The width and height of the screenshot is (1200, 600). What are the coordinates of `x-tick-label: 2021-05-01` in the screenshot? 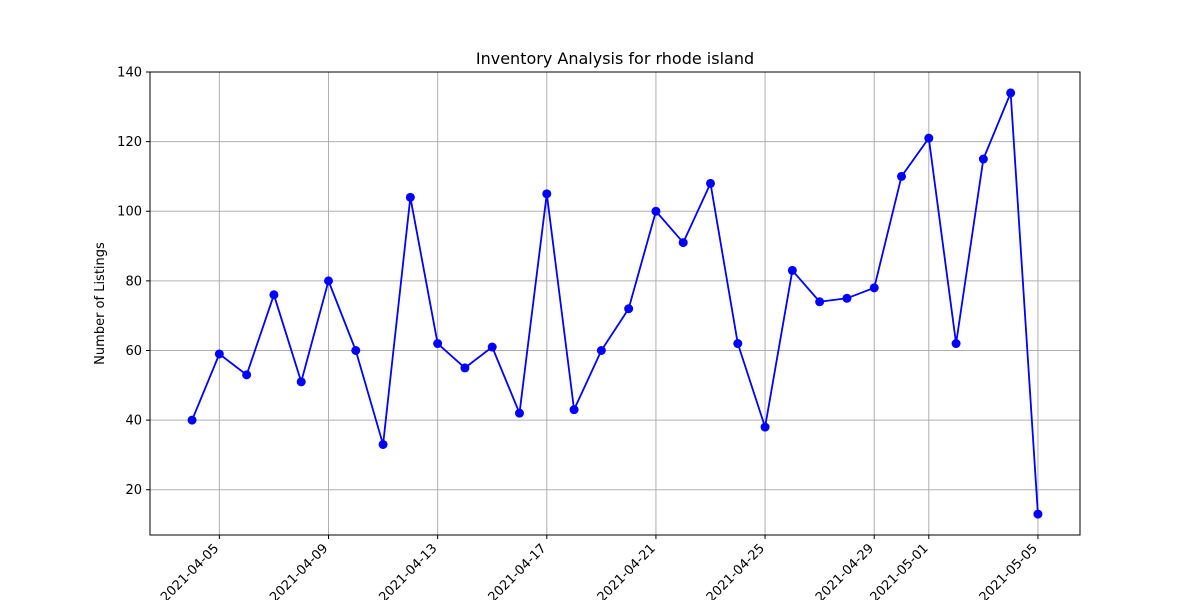 It's located at (900, 570).